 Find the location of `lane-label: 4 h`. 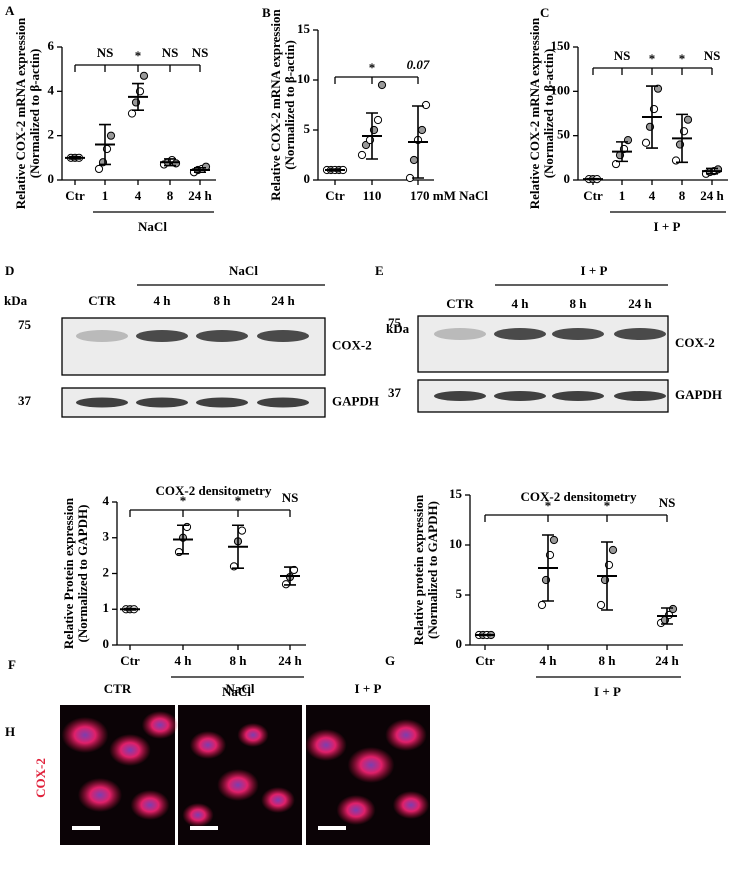

lane-label: 4 h is located at coordinates (163, 300).